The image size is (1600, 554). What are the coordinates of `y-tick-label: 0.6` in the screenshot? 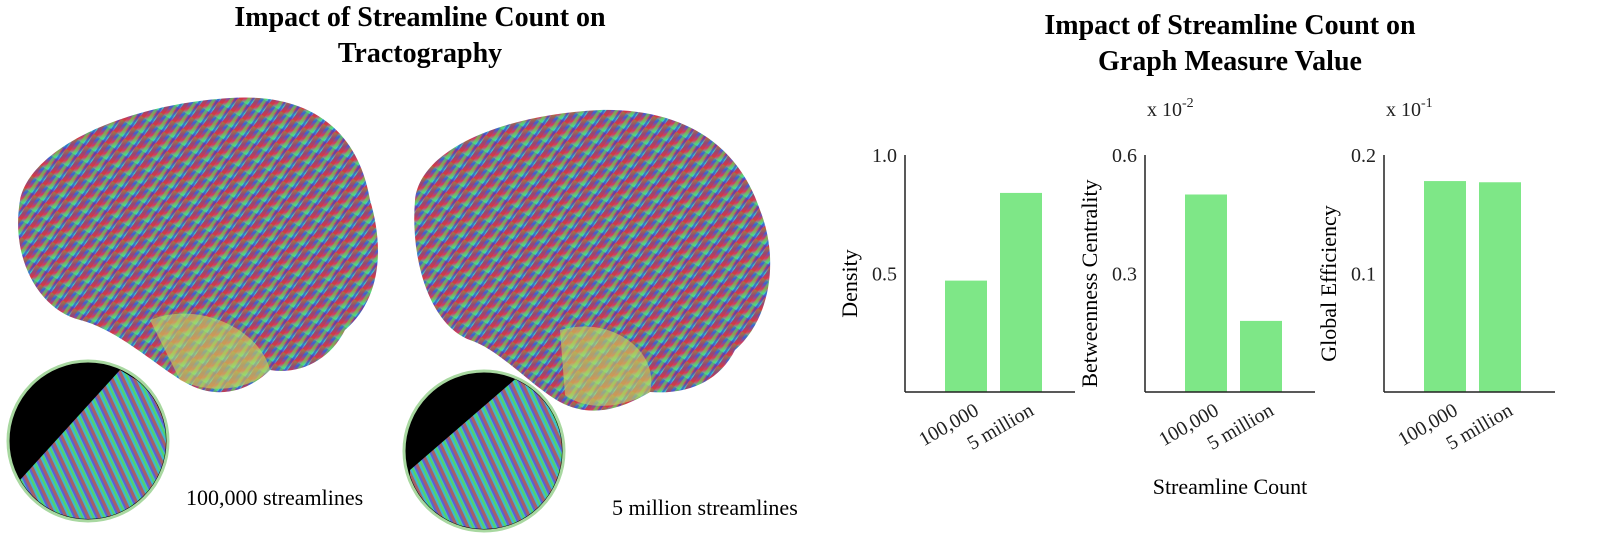 It's located at (1124, 156).